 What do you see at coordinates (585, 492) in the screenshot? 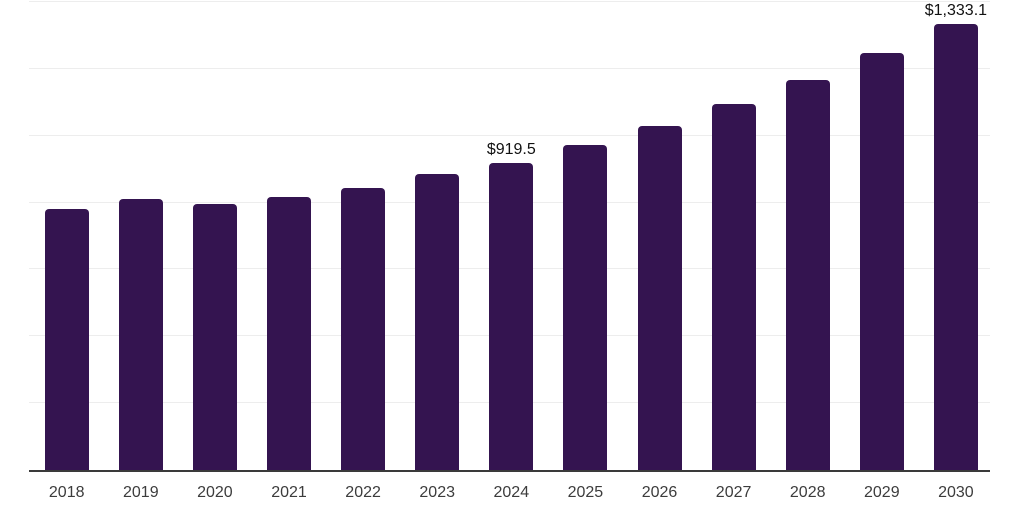
I see `x-axis-label-2025: 2025` at bounding box center [585, 492].